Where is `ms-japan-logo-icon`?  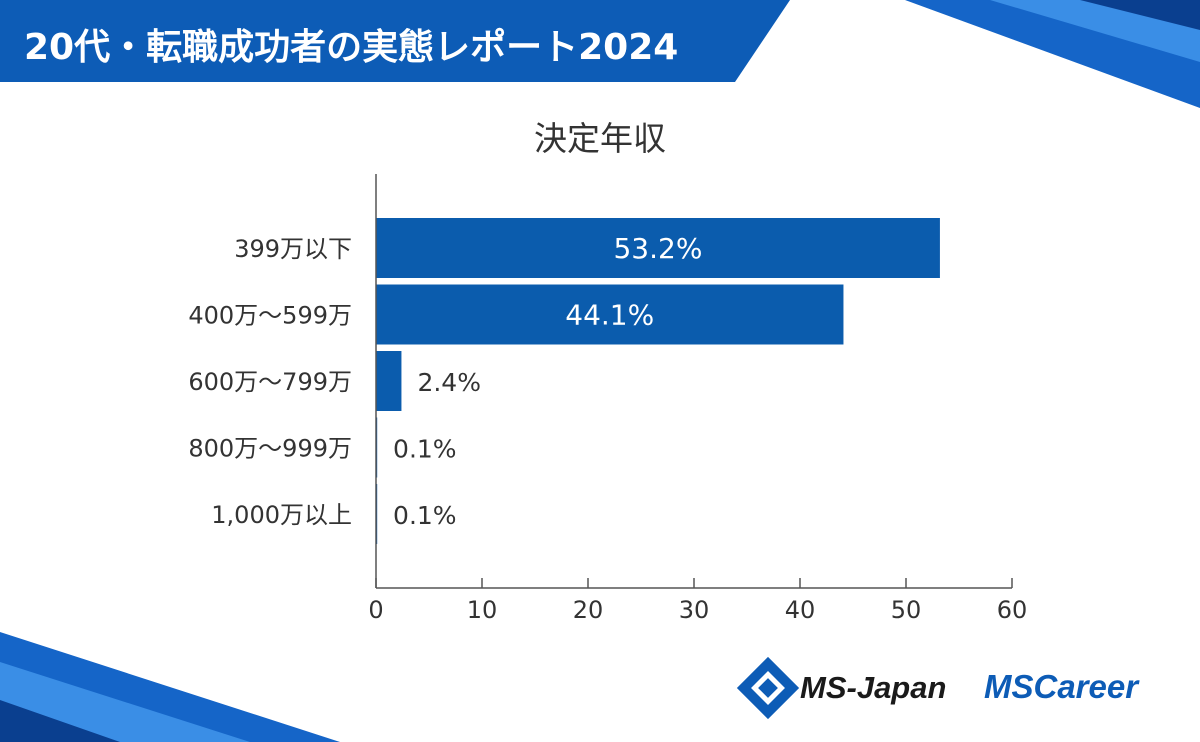 ms-japan-logo-icon is located at coordinates (768, 688).